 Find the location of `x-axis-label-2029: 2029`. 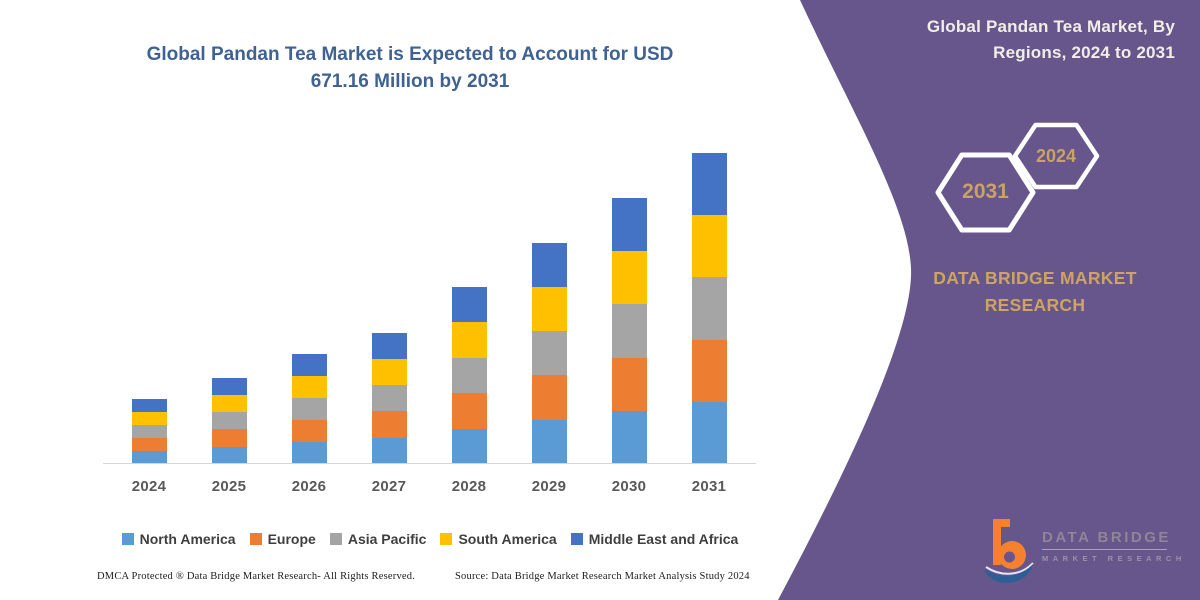

x-axis-label-2029: 2029 is located at coordinates (549, 486).